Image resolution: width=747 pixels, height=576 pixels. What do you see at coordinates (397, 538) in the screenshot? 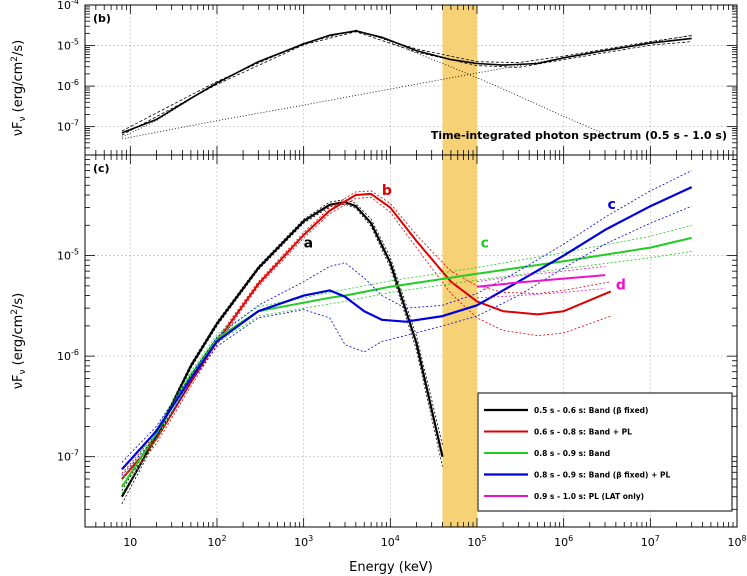
I see `tick-exponent: 4` at bounding box center [397, 538].